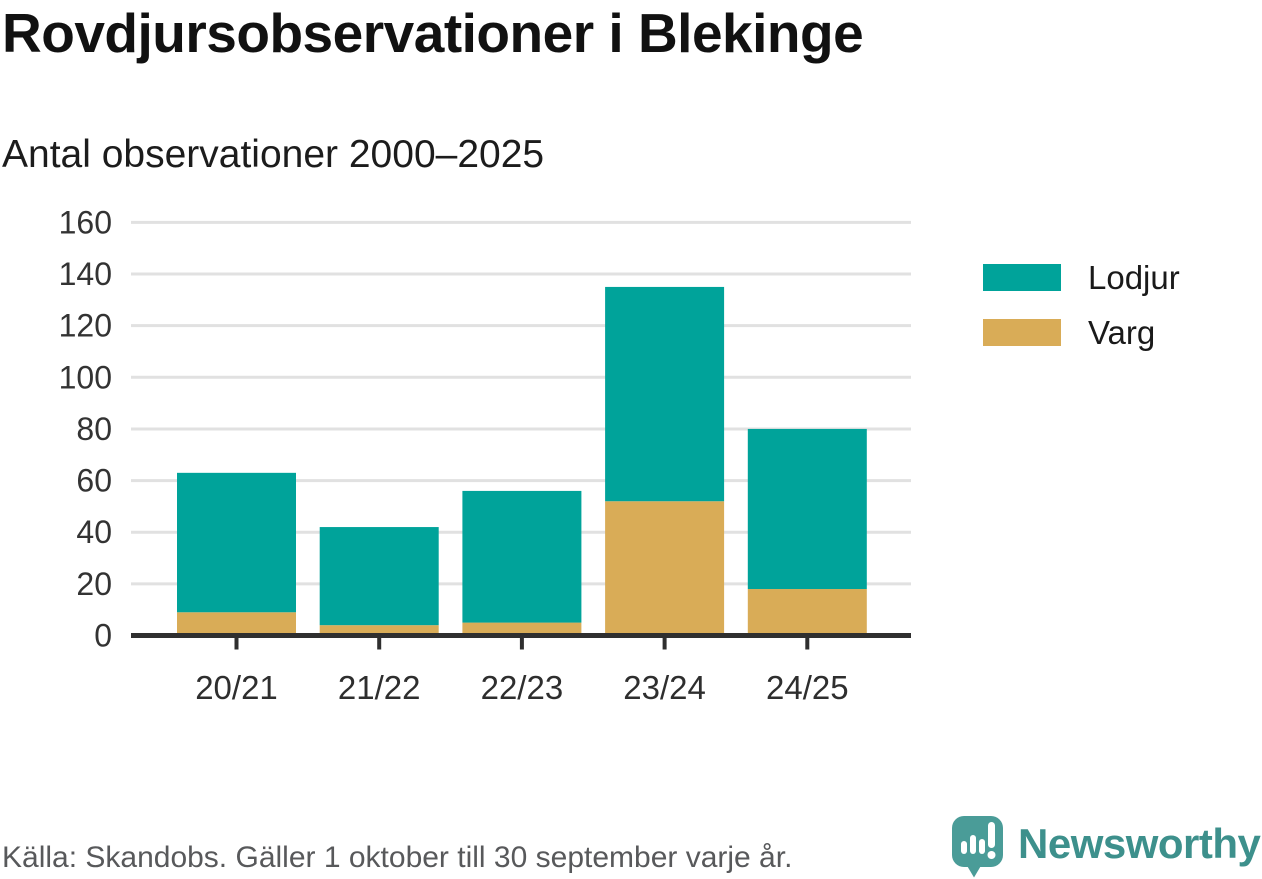 Image resolution: width=1262 pixels, height=879 pixels. What do you see at coordinates (1022, 277) in the screenshot?
I see `lodjur-color-swatch` at bounding box center [1022, 277].